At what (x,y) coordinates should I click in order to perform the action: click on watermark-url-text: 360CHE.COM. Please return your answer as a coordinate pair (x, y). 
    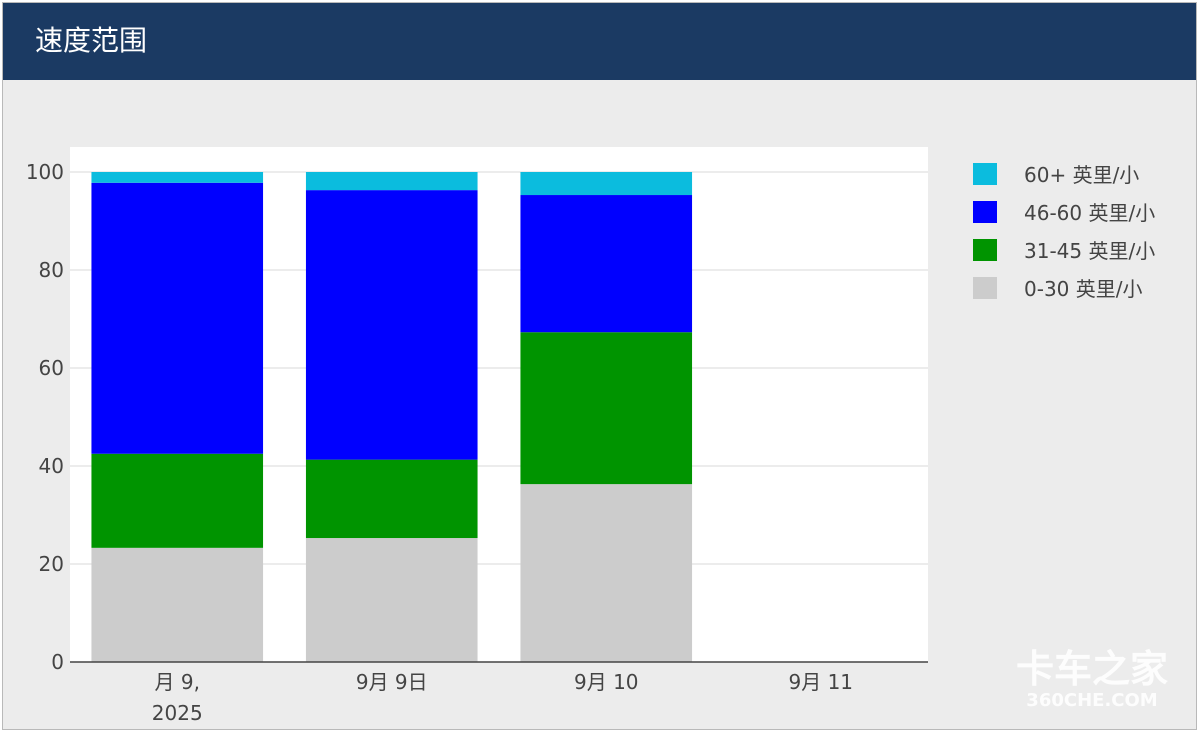
    Looking at the image, I should click on (1091, 700).